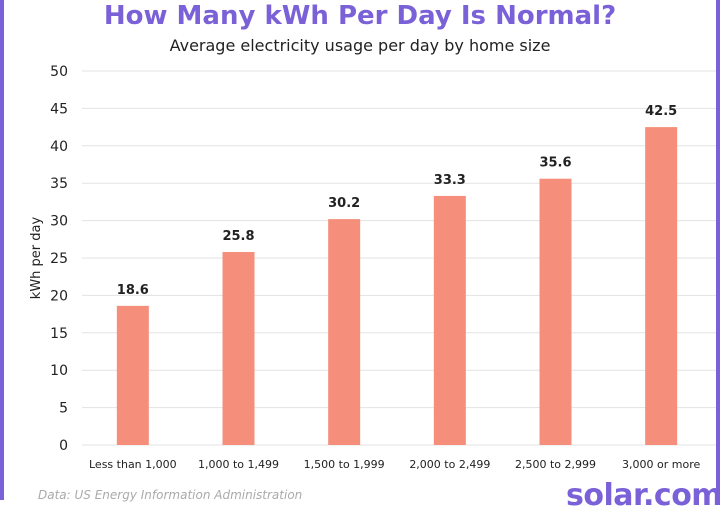 Image resolution: width=720 pixels, height=514 pixels. What do you see at coordinates (133, 290) in the screenshot?
I see `data-label: 18.6` at bounding box center [133, 290].